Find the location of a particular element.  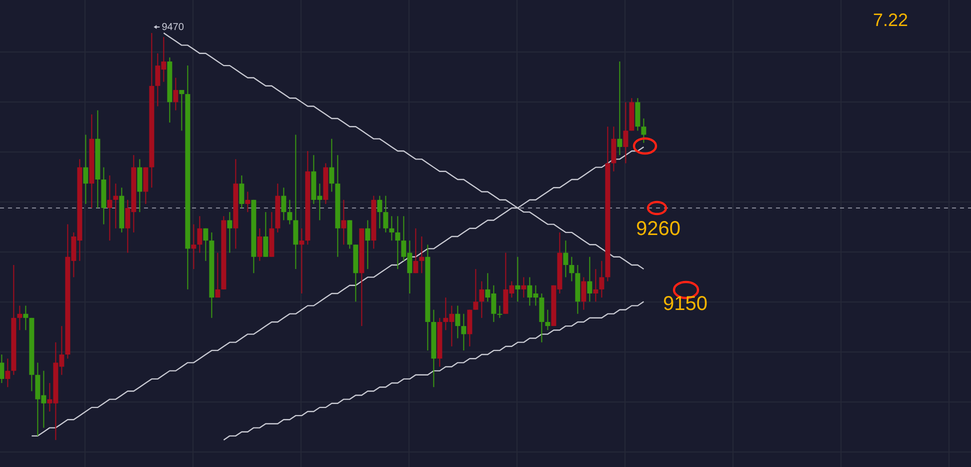

text: 7.22 is located at coordinates (890, 20).